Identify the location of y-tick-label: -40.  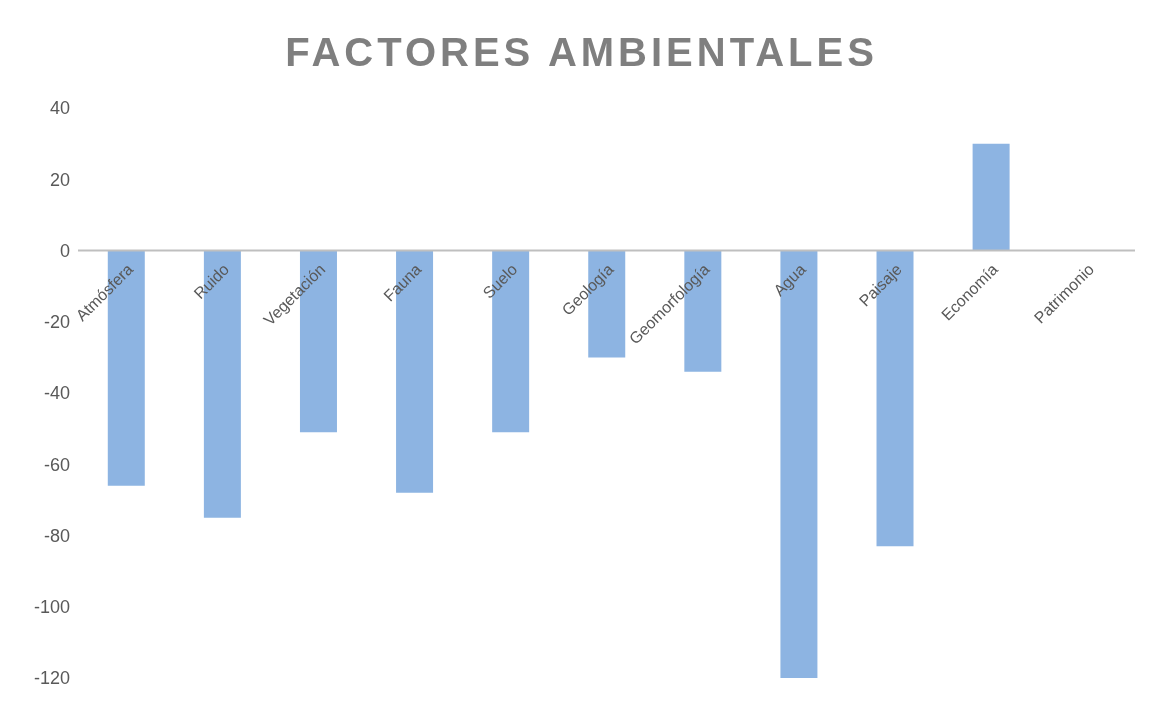
(56, 393).